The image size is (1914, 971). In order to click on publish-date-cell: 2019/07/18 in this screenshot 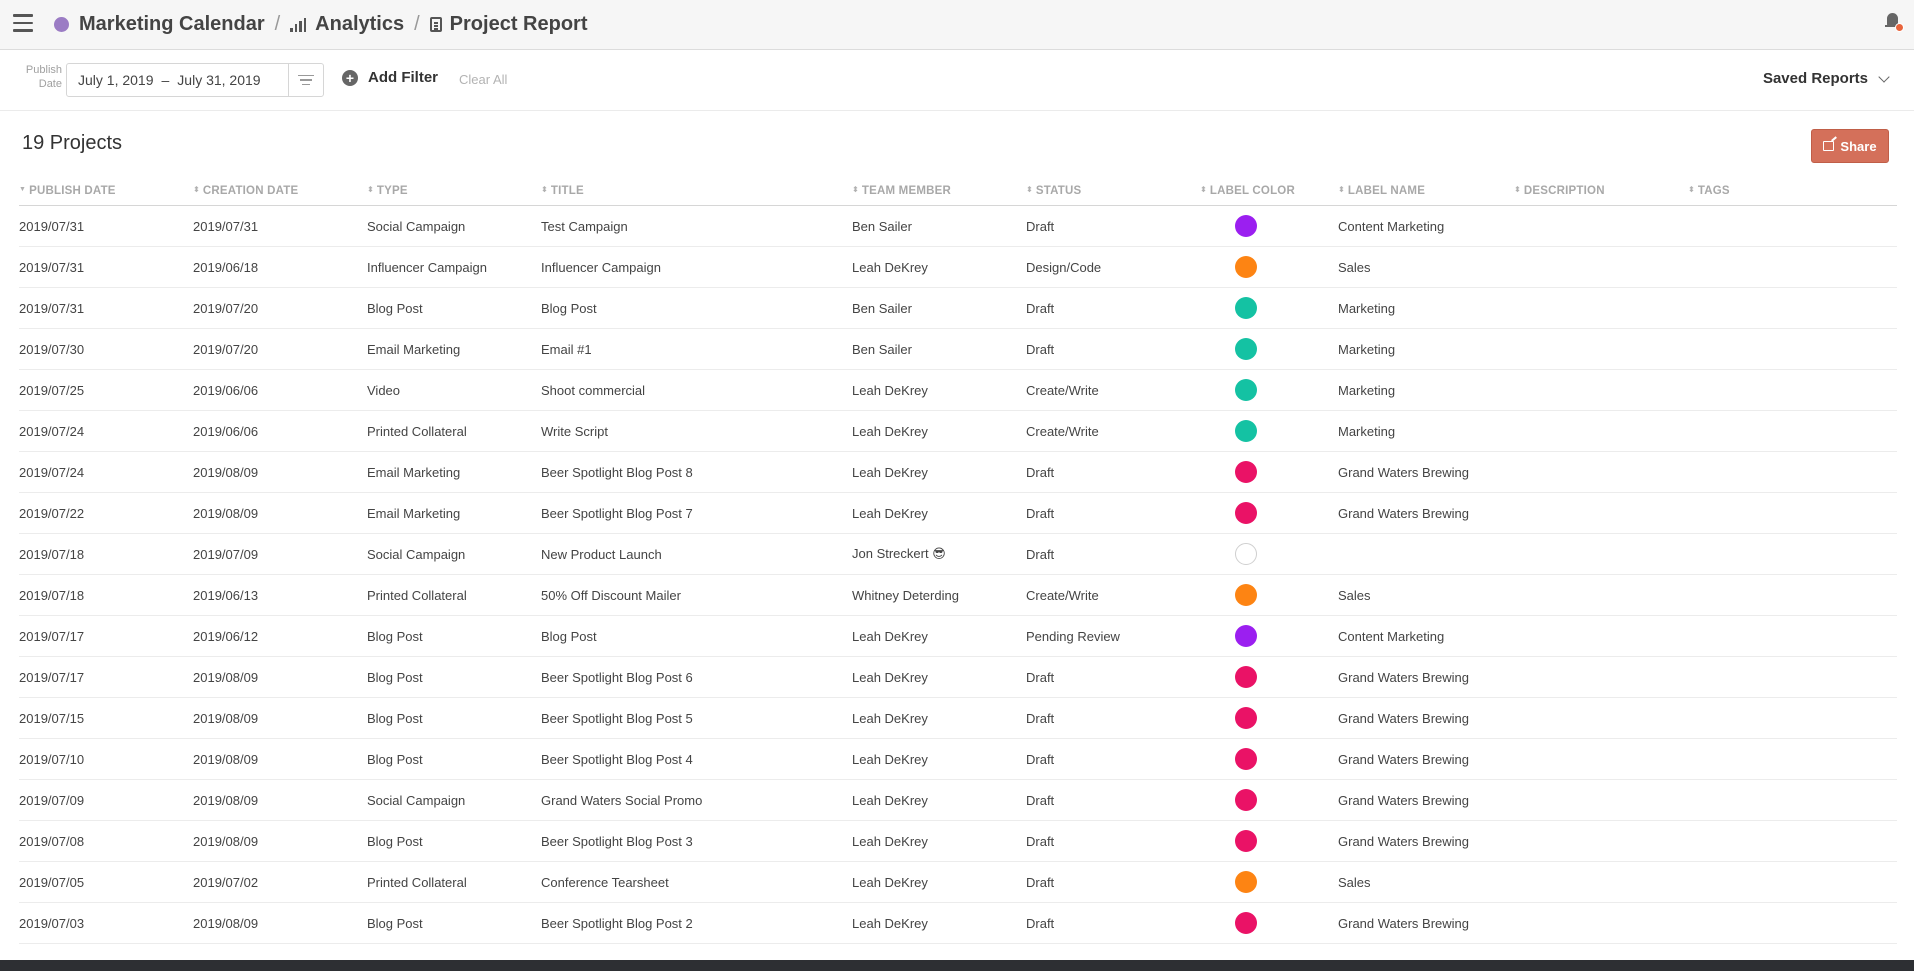, I will do `click(106, 554)`.